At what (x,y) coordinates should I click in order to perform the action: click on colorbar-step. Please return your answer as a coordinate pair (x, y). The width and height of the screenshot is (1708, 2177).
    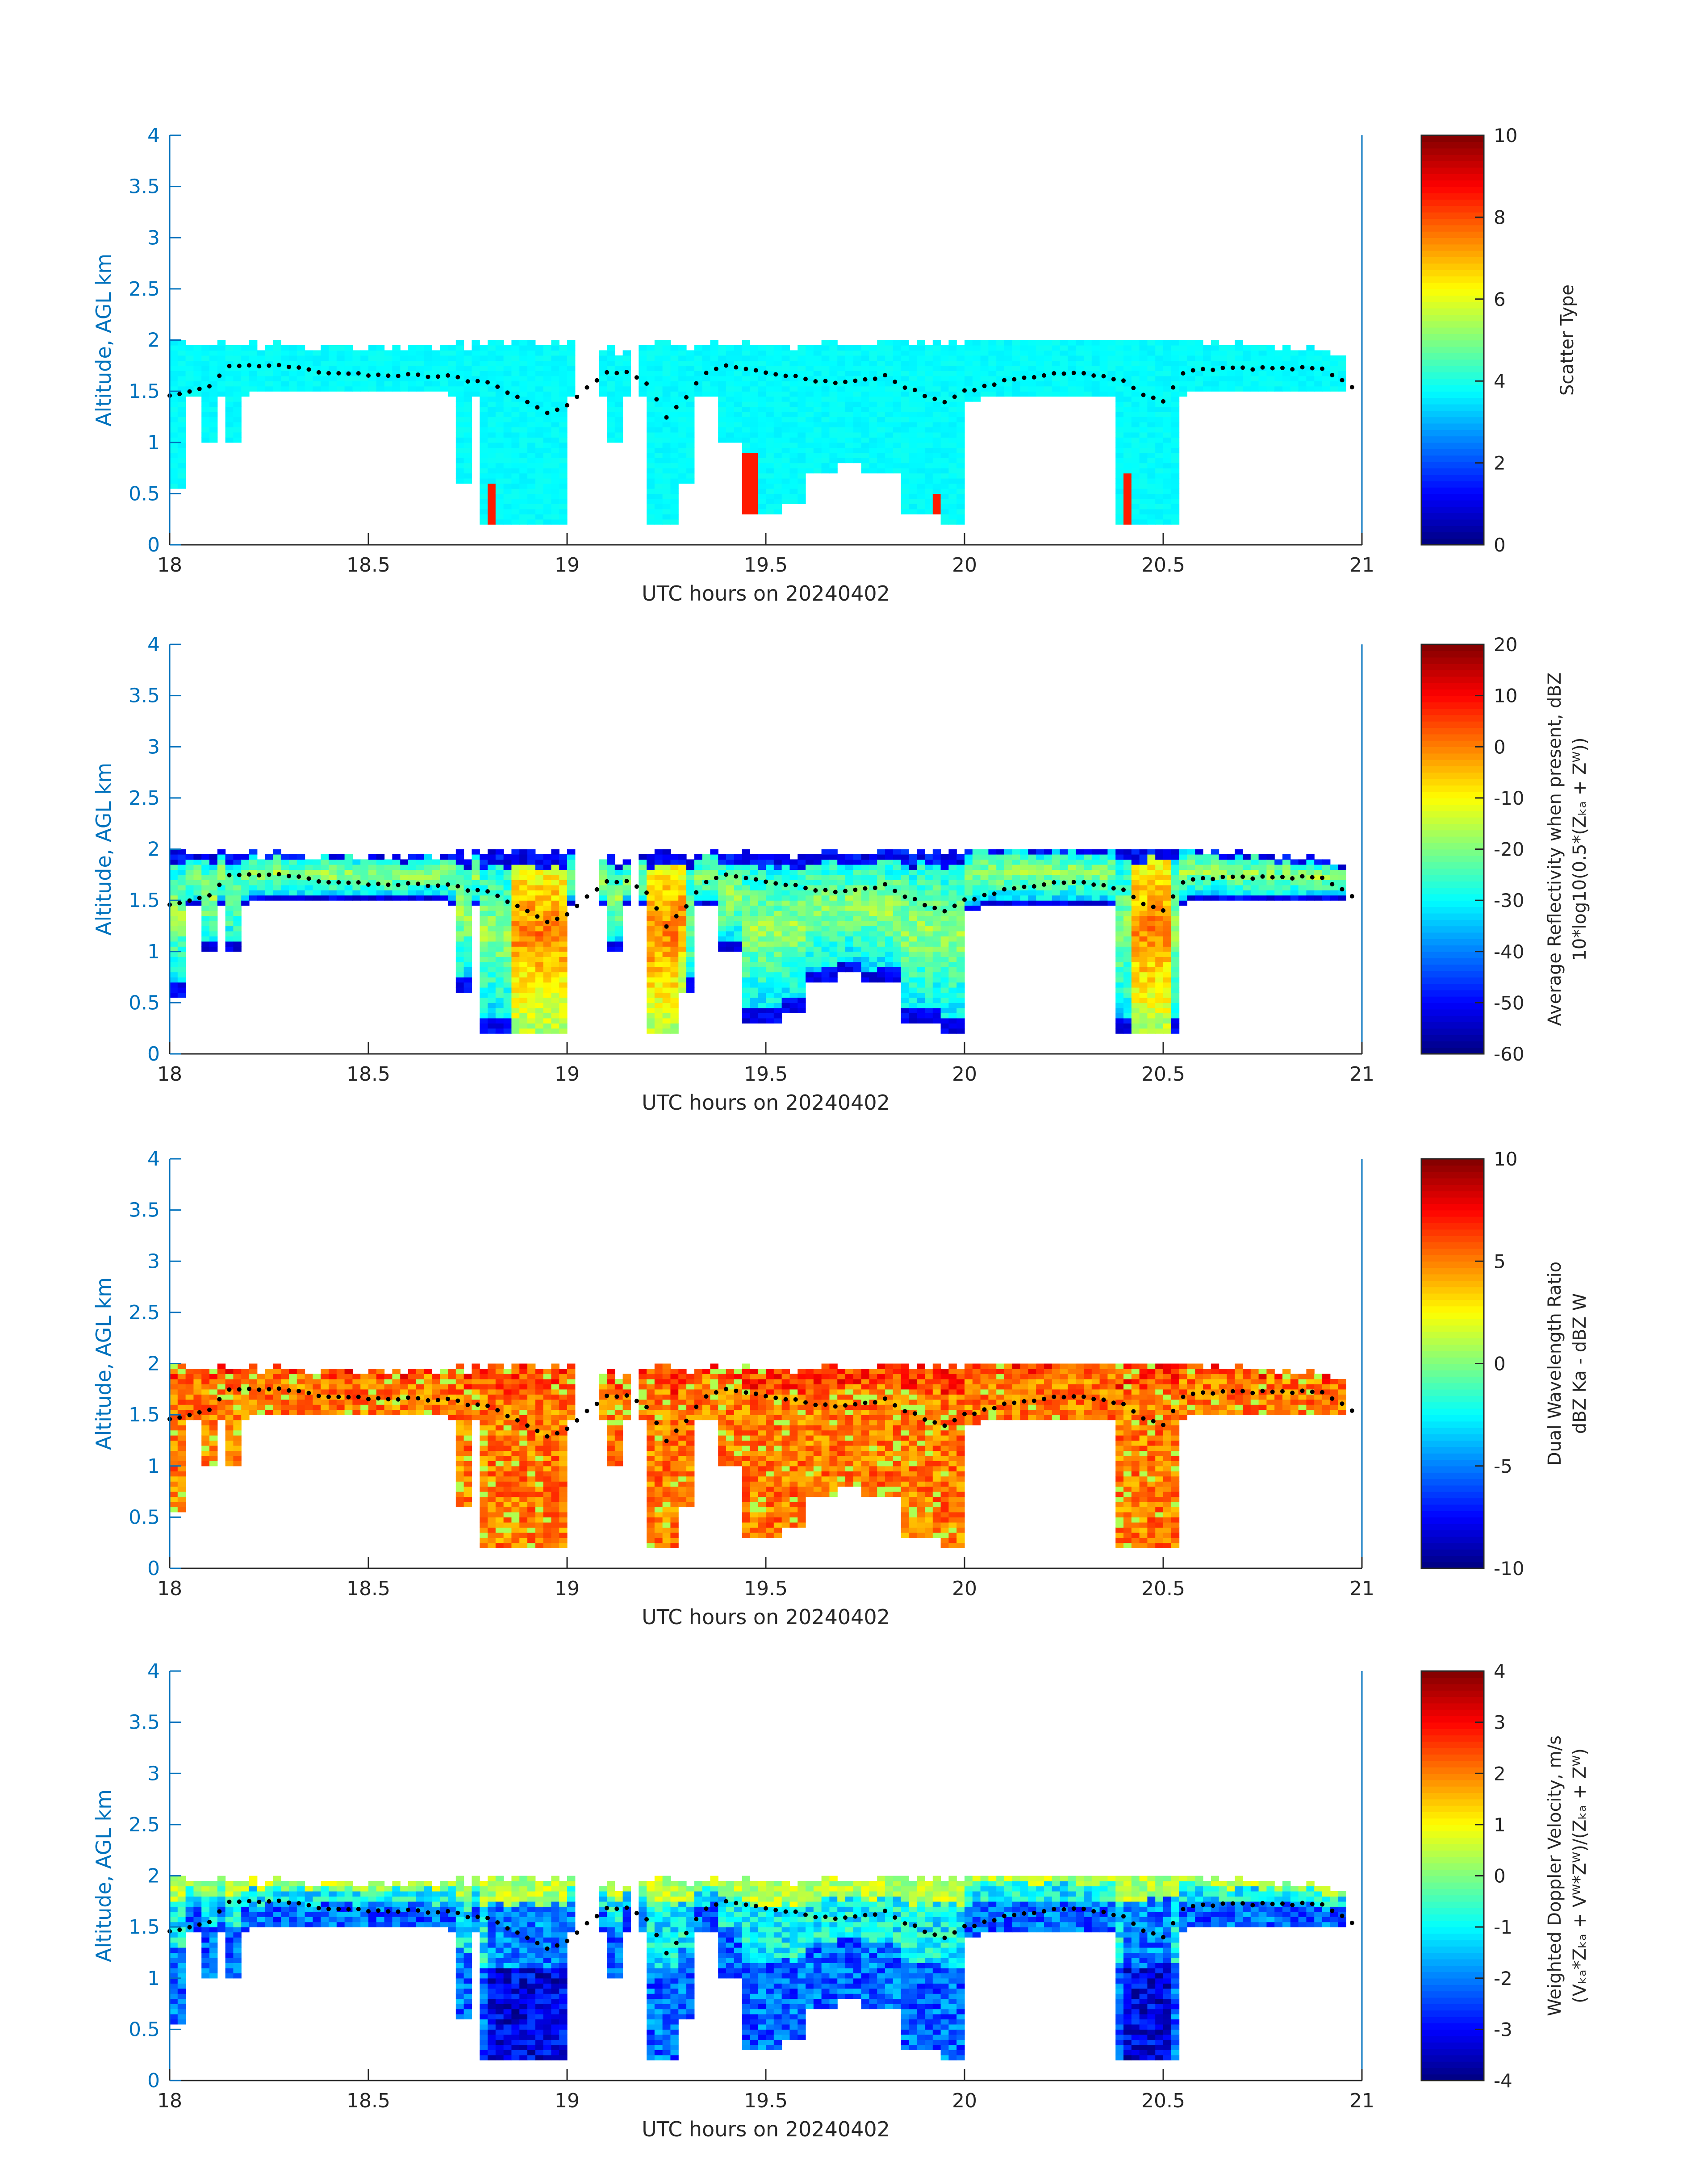
    Looking at the image, I should click on (1452, 349).